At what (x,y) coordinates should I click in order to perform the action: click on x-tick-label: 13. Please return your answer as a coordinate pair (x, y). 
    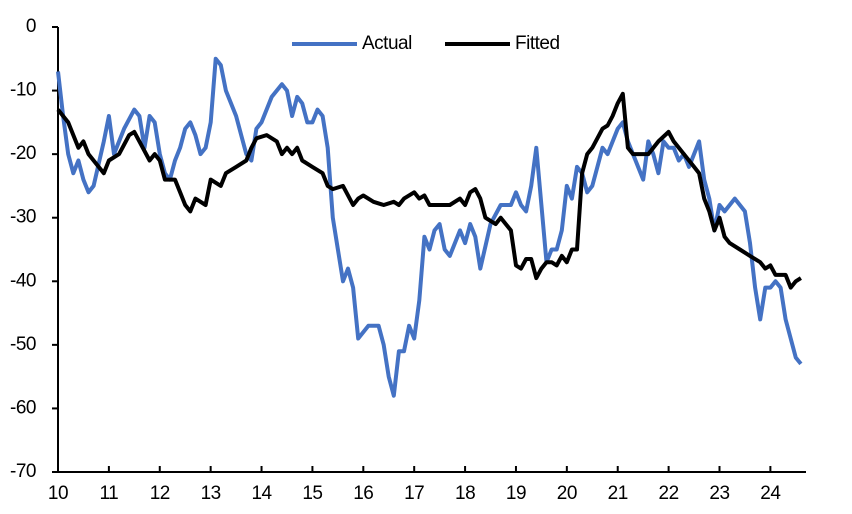
    Looking at the image, I should click on (211, 493).